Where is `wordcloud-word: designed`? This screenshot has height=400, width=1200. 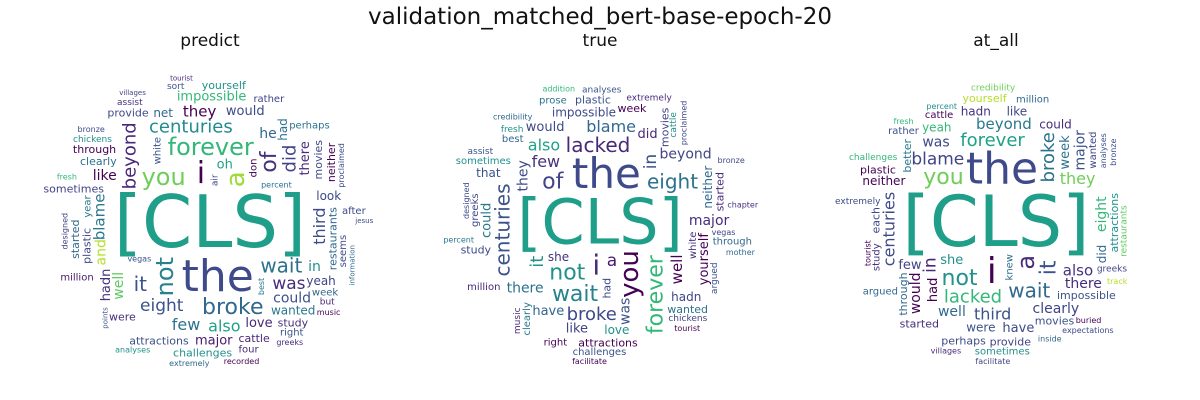
wordcloud-word: designed is located at coordinates (64, 231).